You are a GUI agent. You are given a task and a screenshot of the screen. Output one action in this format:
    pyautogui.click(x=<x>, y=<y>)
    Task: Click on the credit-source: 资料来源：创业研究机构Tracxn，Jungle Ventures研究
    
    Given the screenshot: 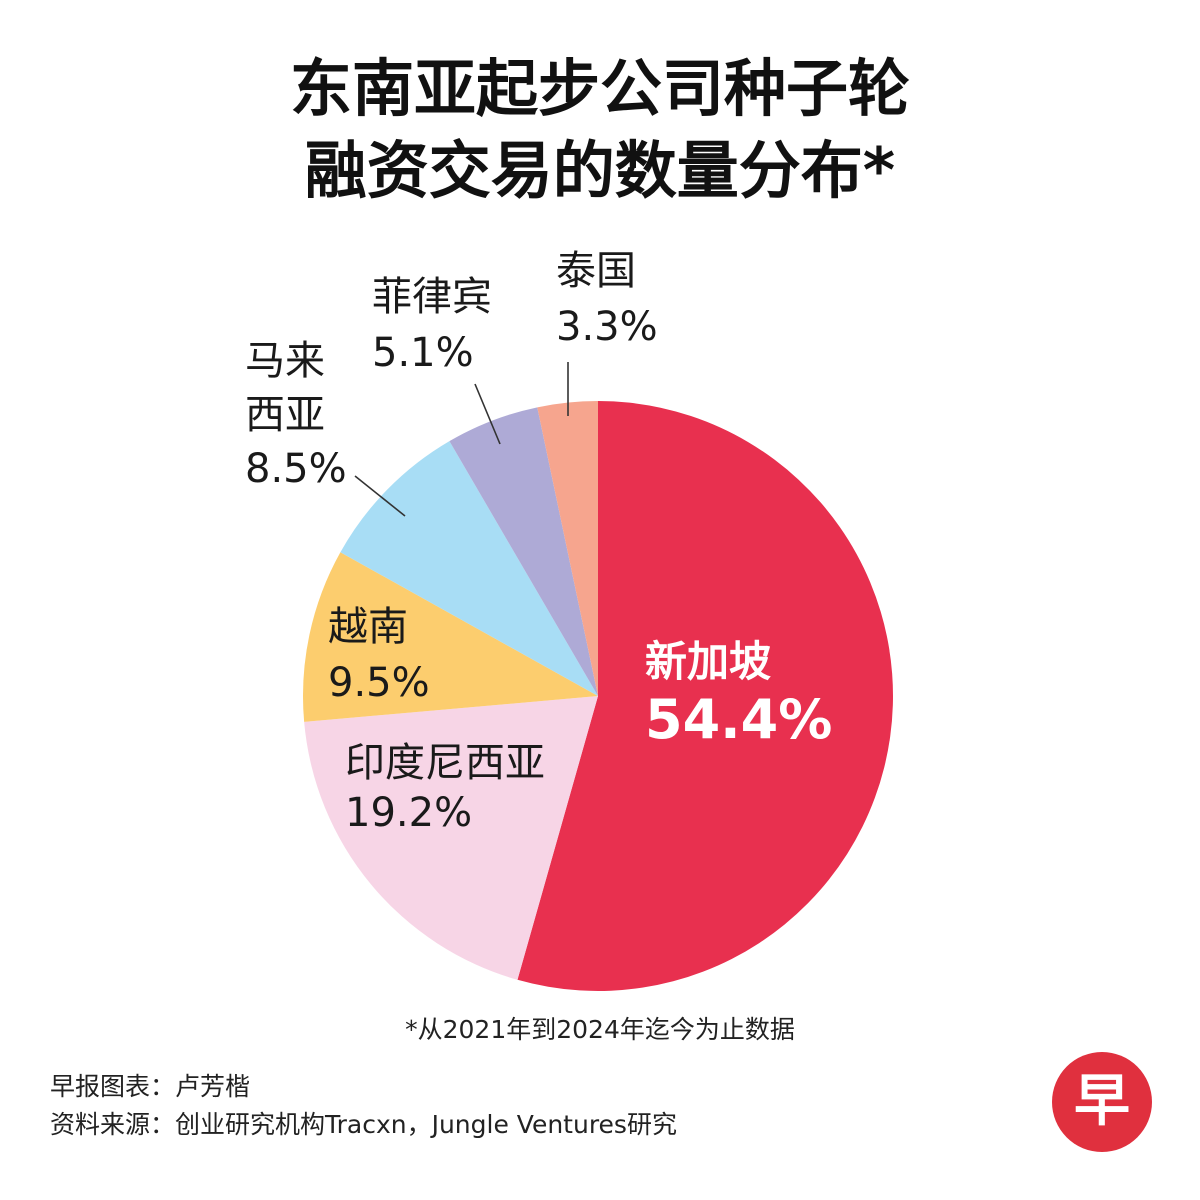 What is the action you would take?
    pyautogui.click(x=363, y=1124)
    